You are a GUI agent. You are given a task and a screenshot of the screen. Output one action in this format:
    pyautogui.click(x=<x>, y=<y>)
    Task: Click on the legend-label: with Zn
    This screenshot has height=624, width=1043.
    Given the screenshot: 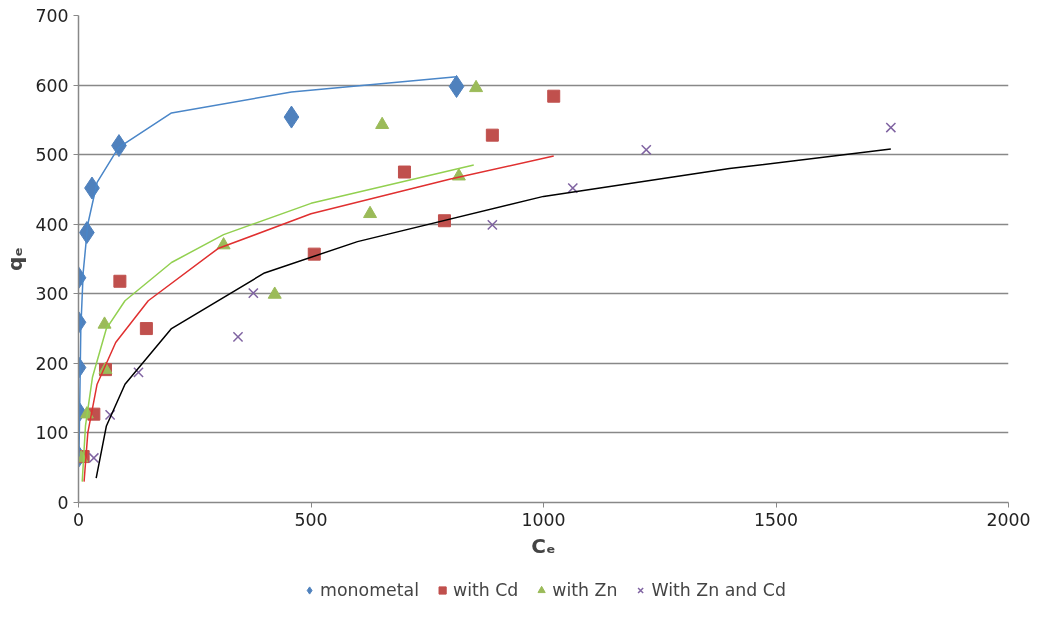 What is the action you would take?
    pyautogui.click(x=585, y=590)
    